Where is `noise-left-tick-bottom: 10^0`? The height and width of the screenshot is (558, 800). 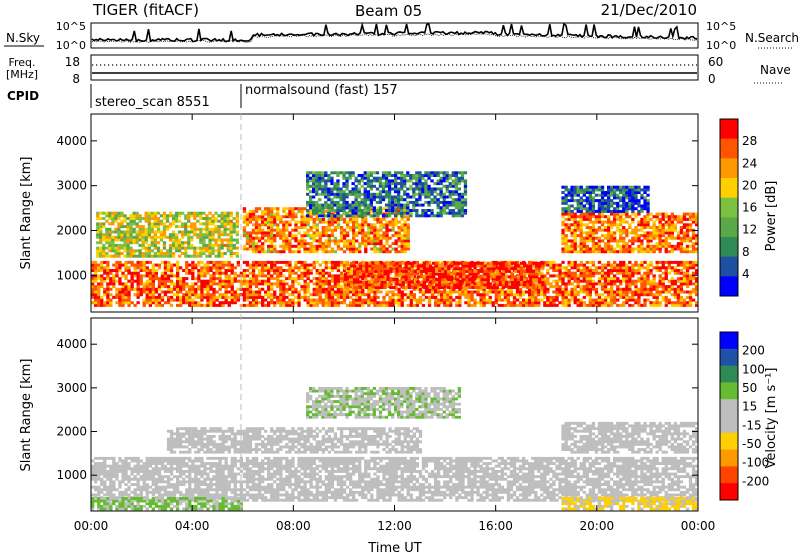
noise-left-tick-bottom: 10^0 is located at coordinates (71, 45).